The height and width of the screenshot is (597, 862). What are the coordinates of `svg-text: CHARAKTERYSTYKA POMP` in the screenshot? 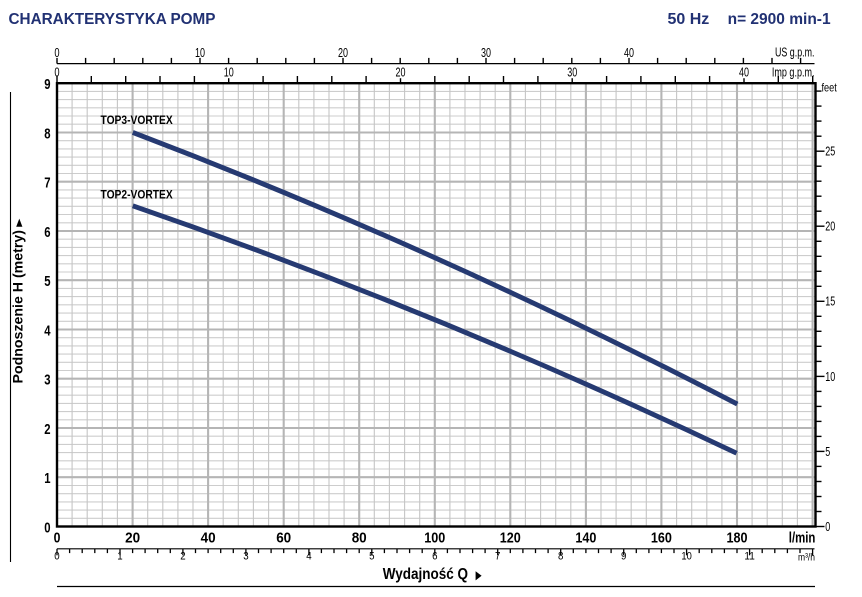 It's located at (112, 19).